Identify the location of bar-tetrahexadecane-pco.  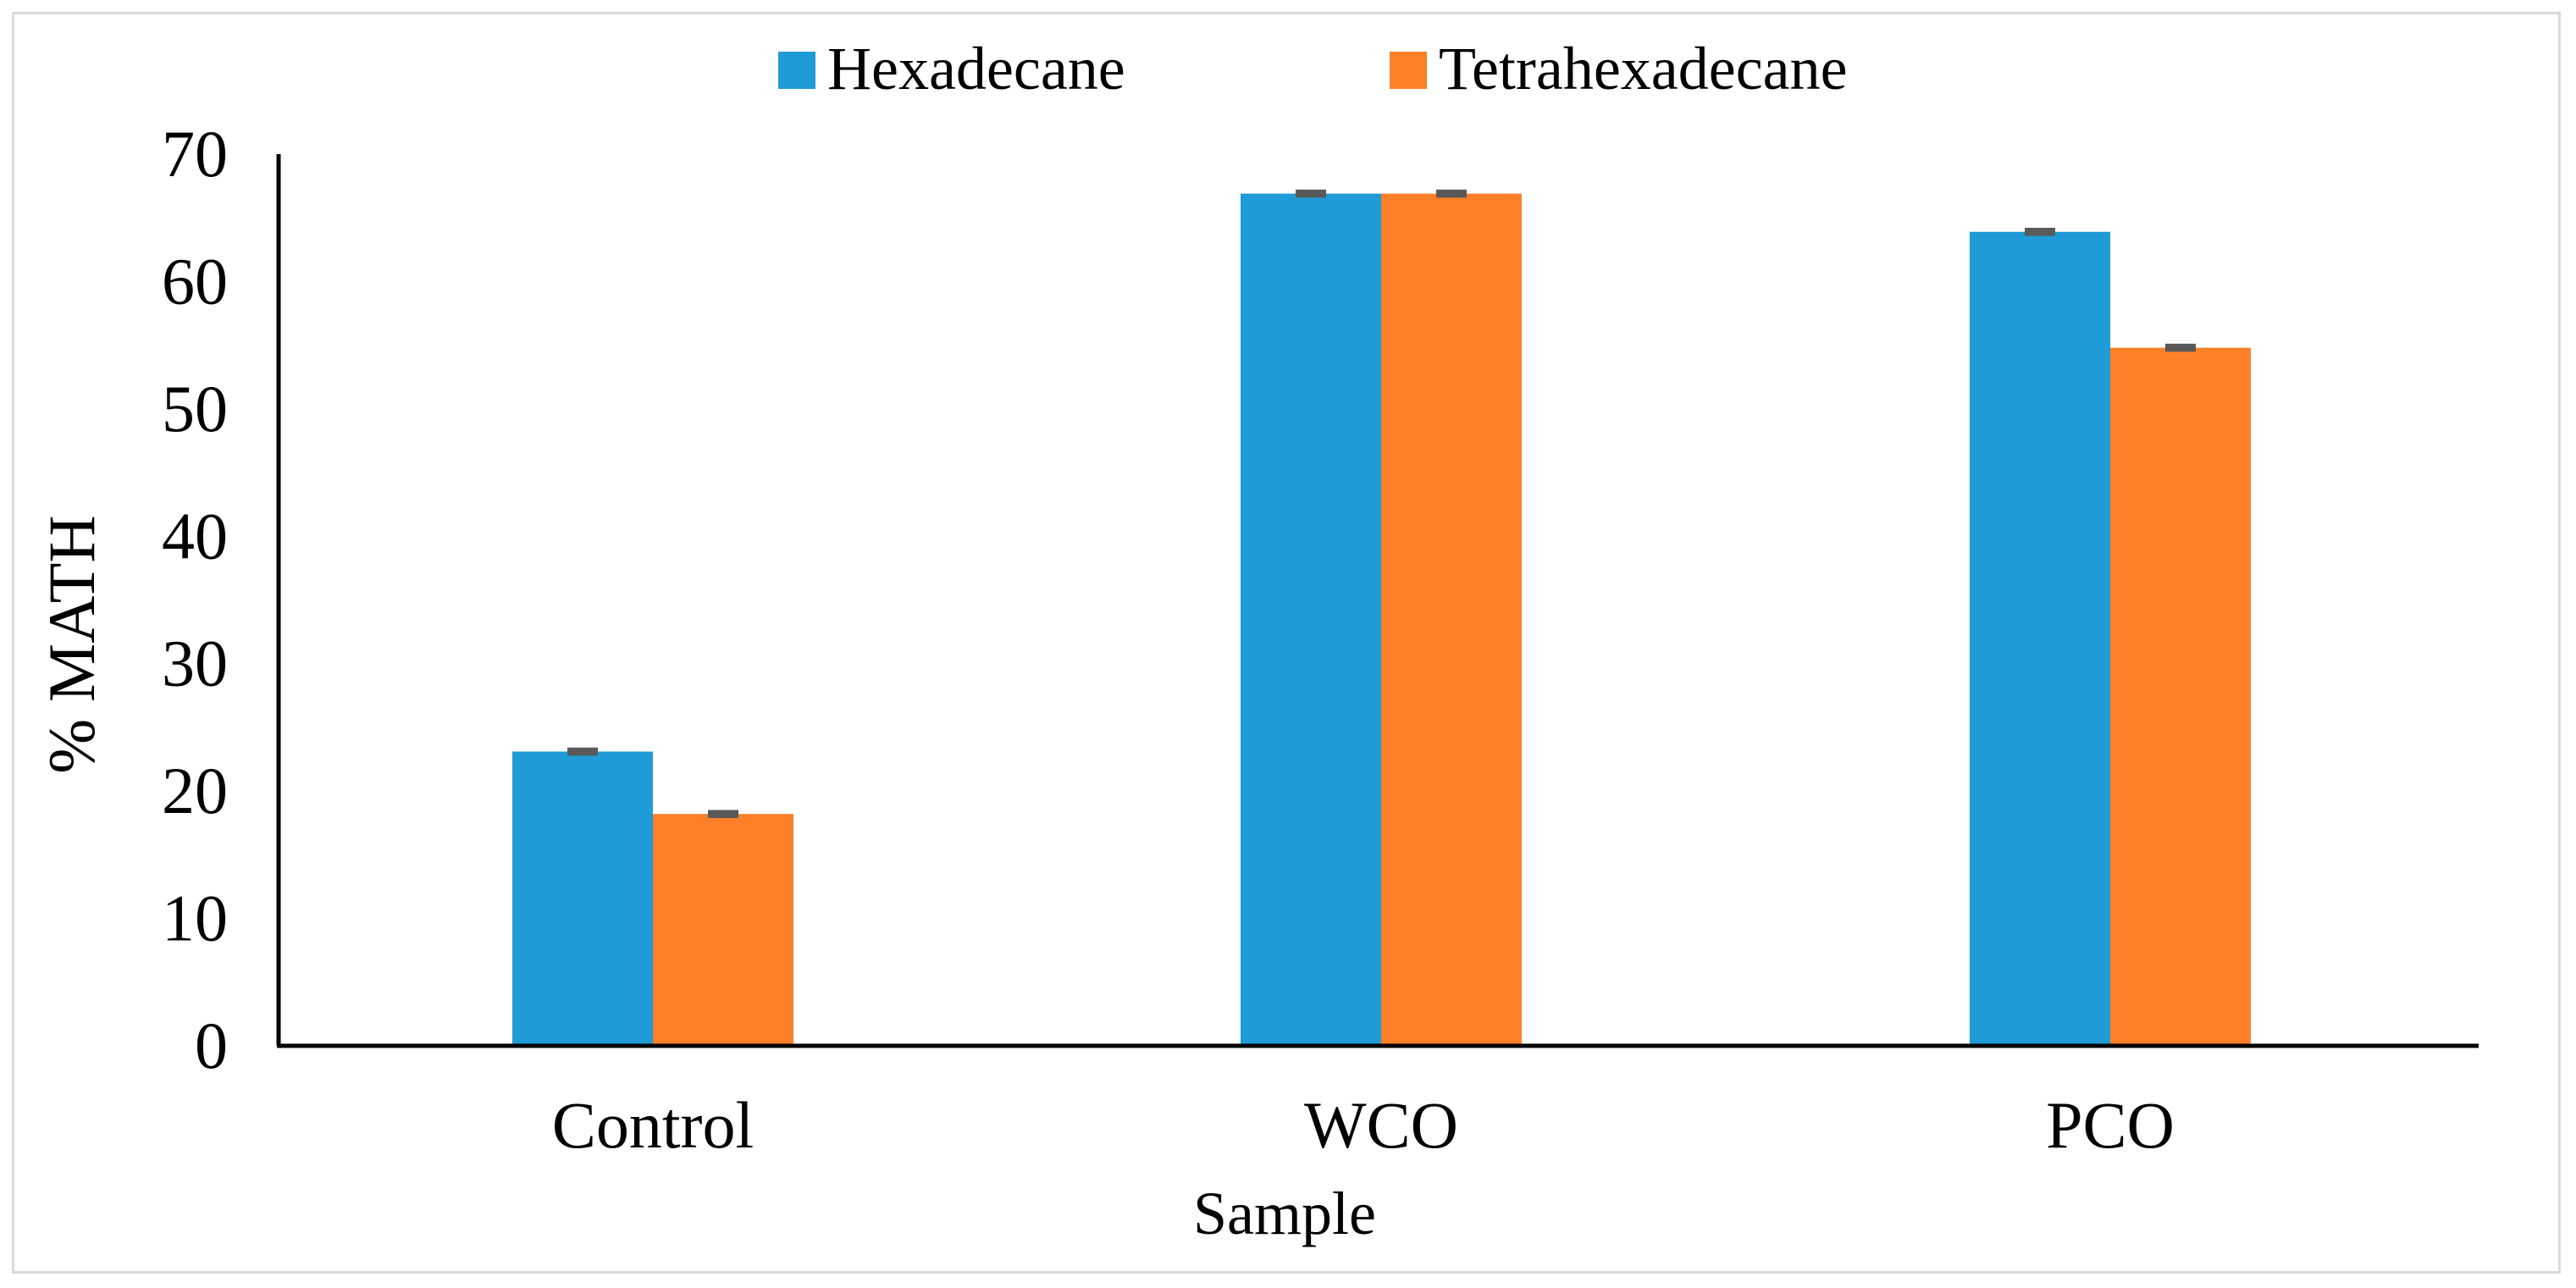
(2180, 696).